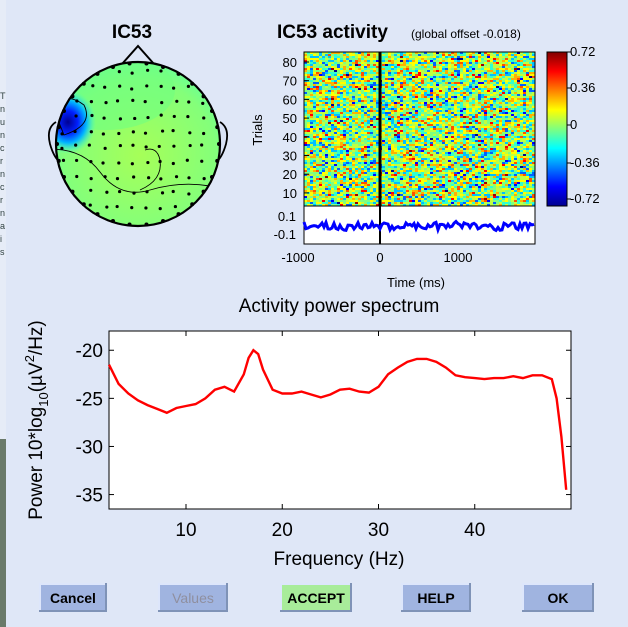 This screenshot has height=627, width=628. I want to click on trial-tick-label: 70, so click(290, 81).